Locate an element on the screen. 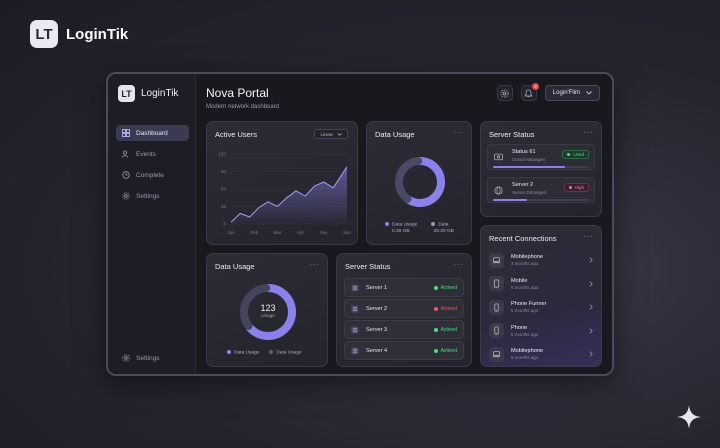  connection-text: Mobilephone 3 months ago is located at coordinates (550, 260).